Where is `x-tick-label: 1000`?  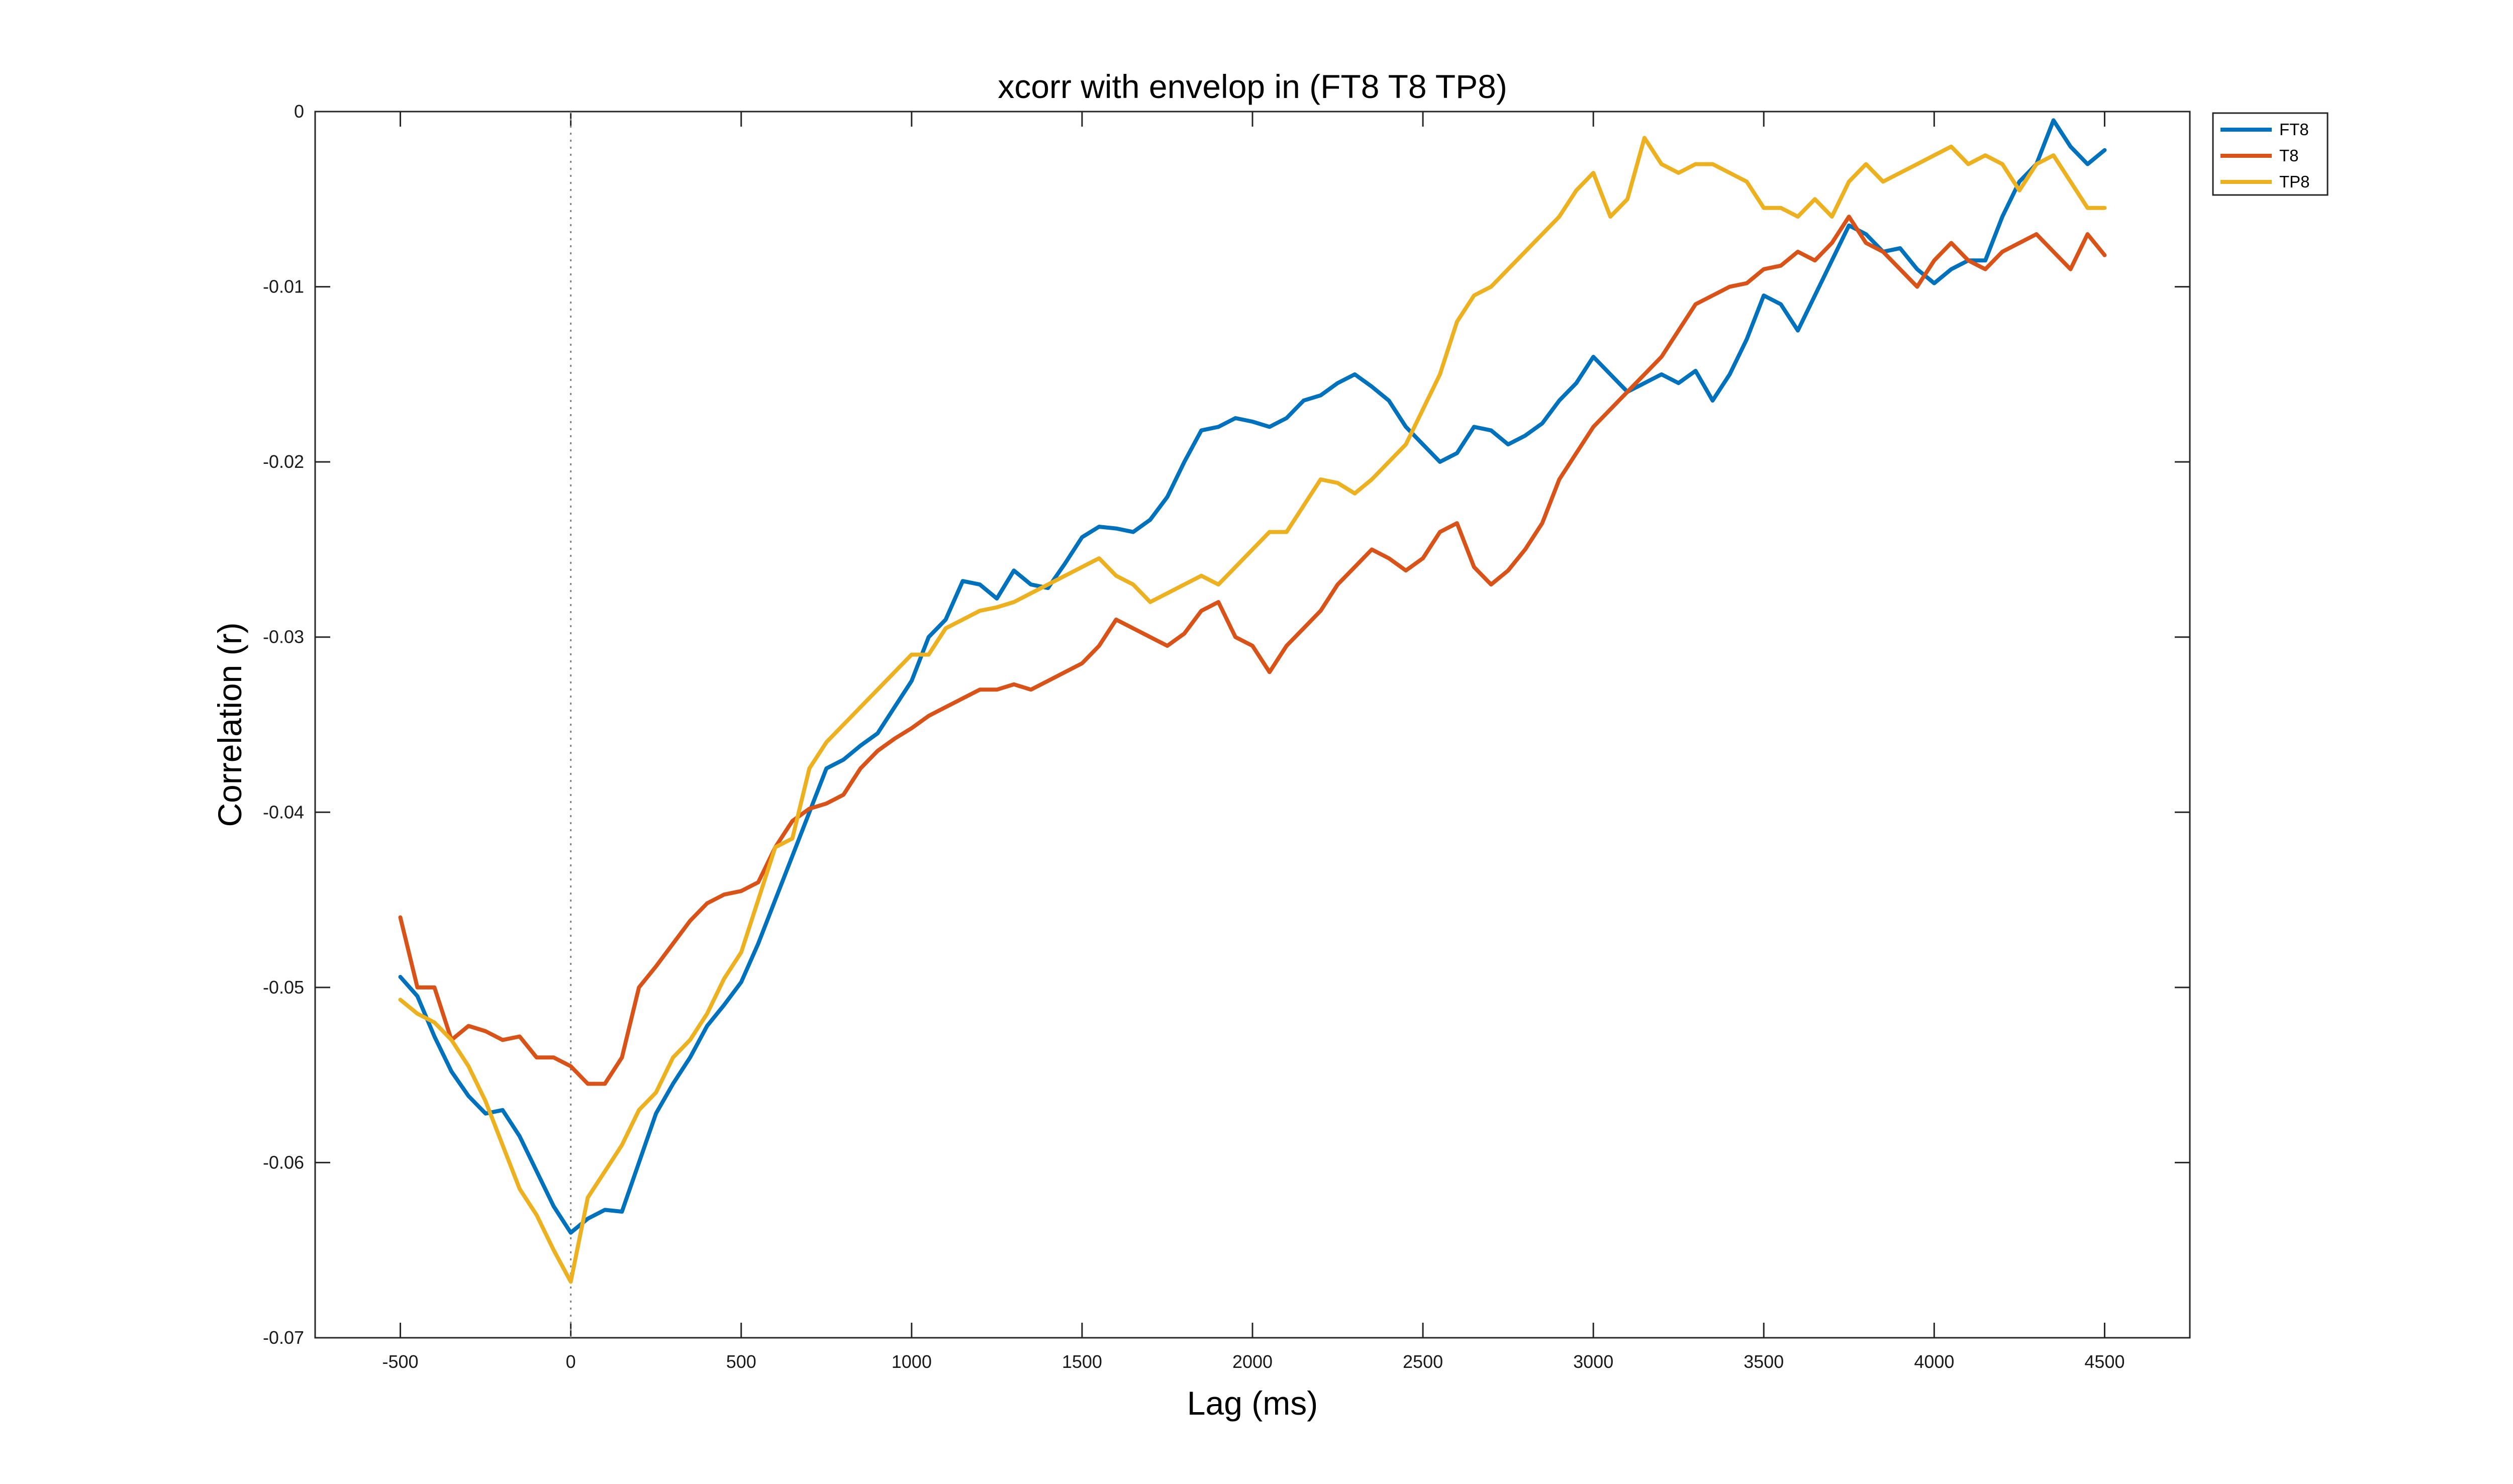 x-tick-label: 1000 is located at coordinates (912, 1362).